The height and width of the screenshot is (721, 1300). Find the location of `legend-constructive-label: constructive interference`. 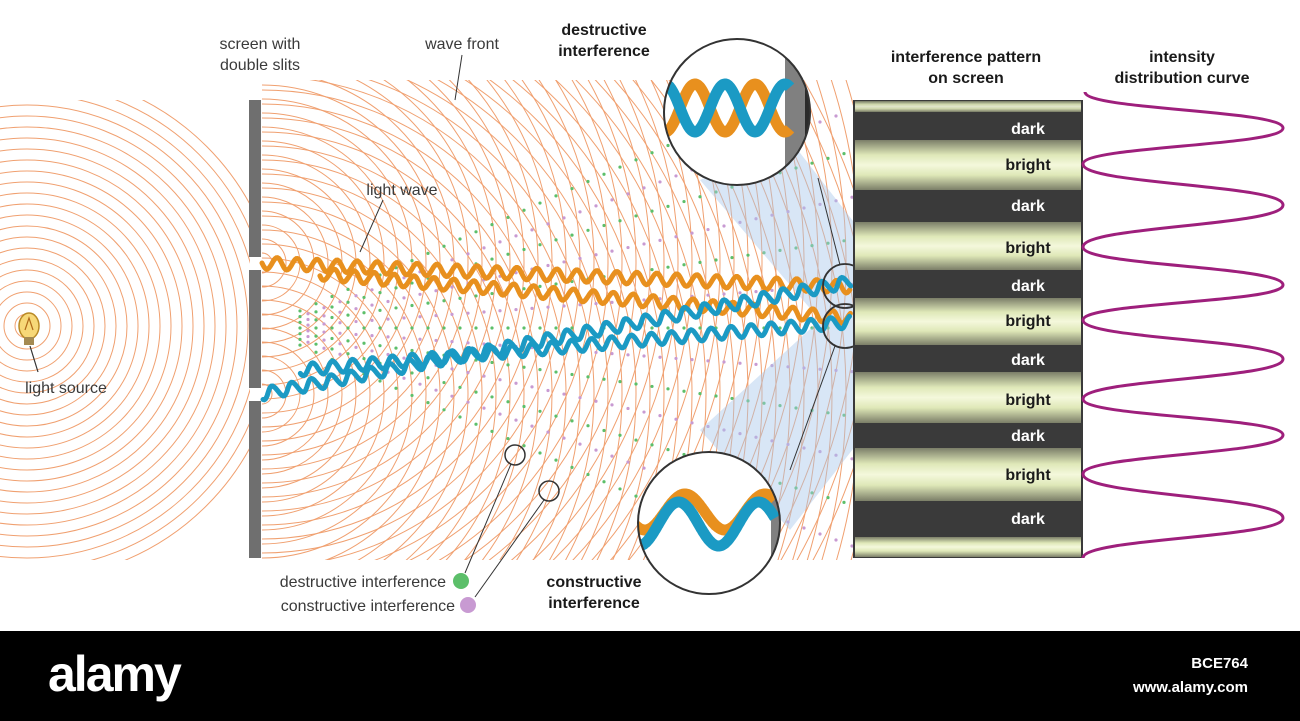

legend-constructive-label: constructive interference is located at coordinates (368, 606).